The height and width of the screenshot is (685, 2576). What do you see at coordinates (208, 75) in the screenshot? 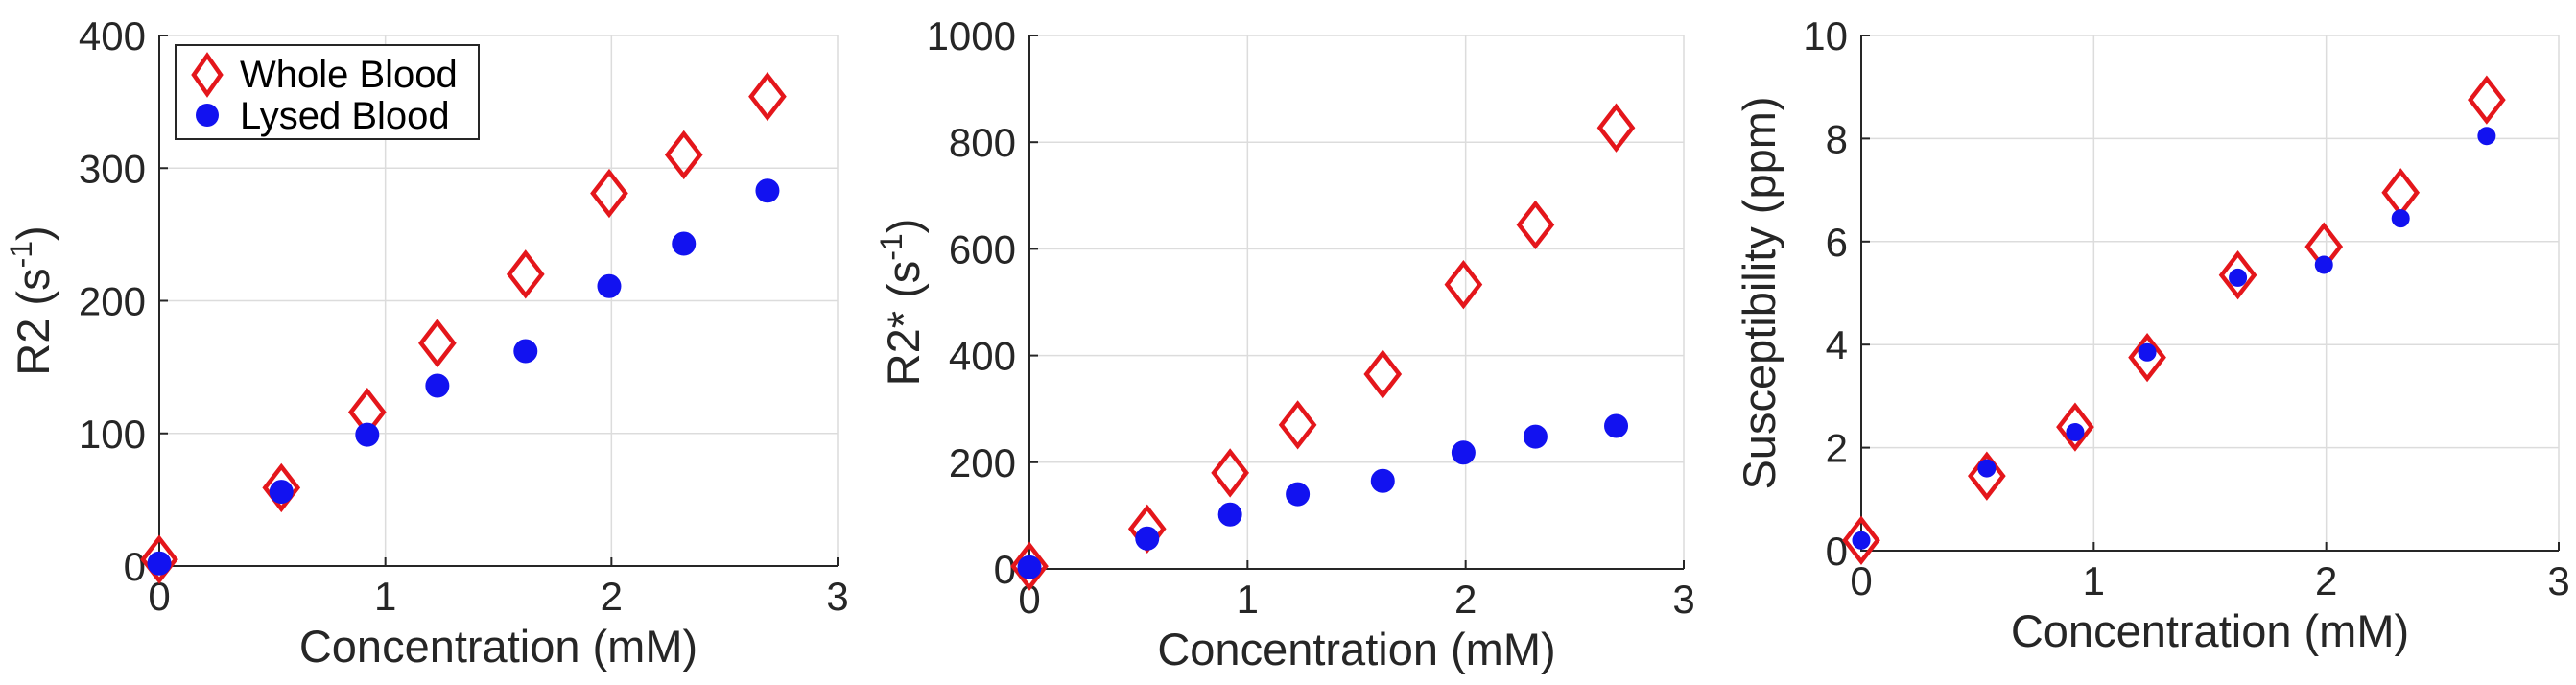
I see `legend-diamond-icon` at bounding box center [208, 75].